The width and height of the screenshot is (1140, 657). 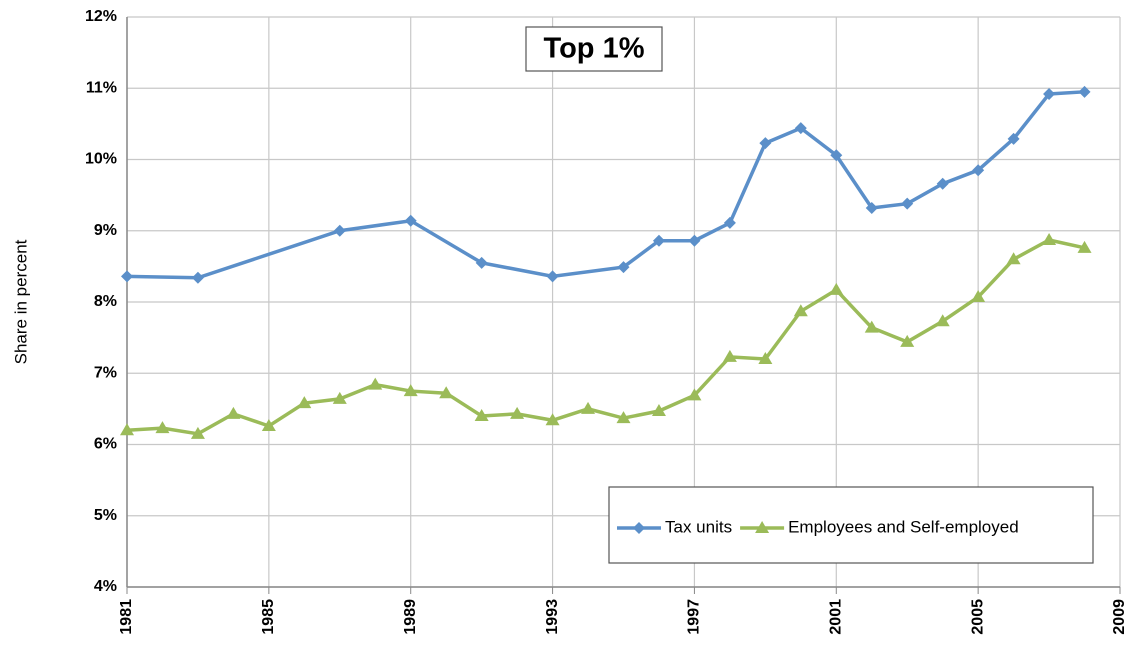 What do you see at coordinates (1119, 617) in the screenshot?
I see `x-tick-label: 2009` at bounding box center [1119, 617].